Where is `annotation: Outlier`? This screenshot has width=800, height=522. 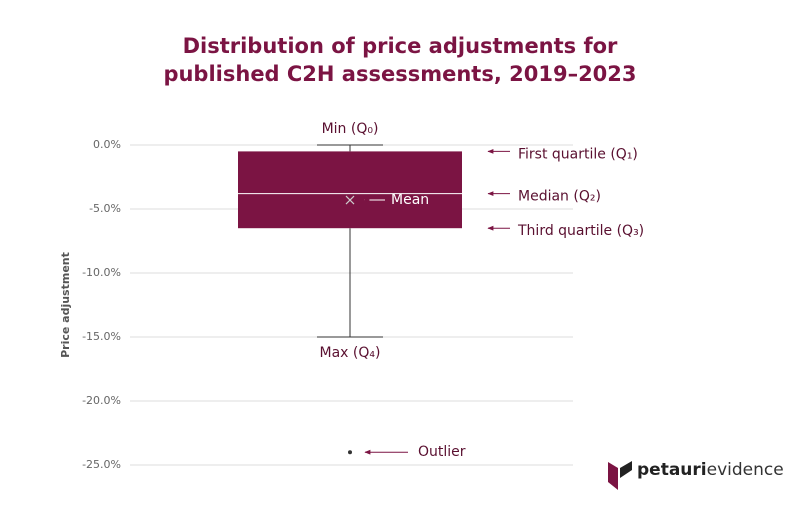 annotation: Outlier is located at coordinates (442, 452).